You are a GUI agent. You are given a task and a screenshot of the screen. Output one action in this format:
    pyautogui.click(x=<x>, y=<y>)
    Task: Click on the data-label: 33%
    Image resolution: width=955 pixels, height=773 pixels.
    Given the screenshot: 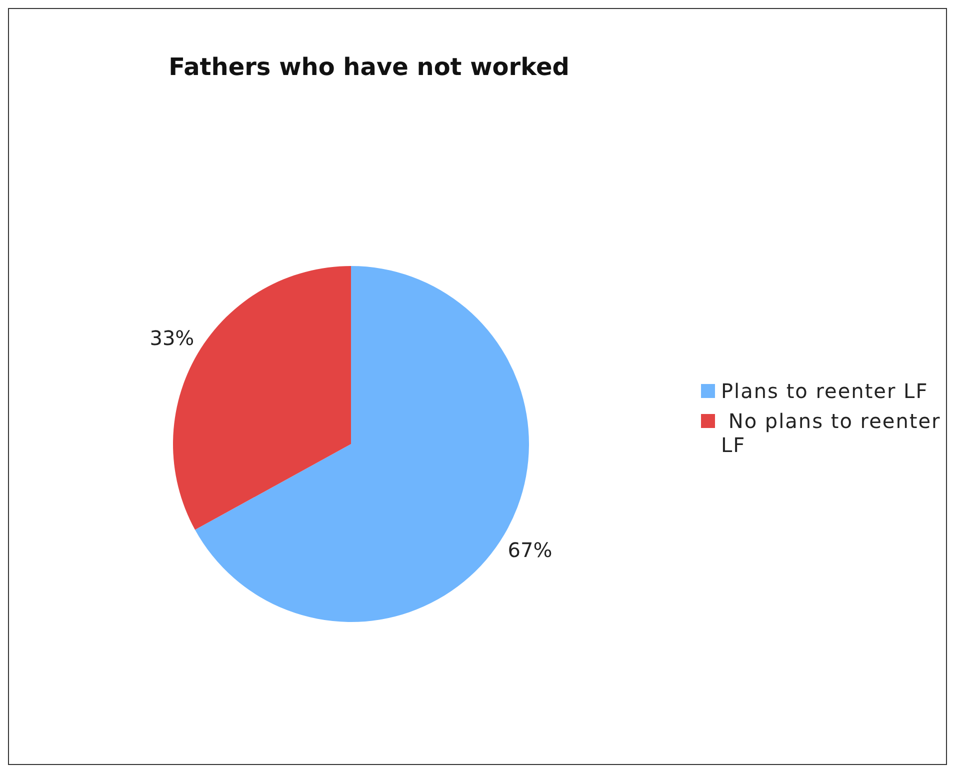 What is the action you would take?
    pyautogui.click(x=172, y=338)
    